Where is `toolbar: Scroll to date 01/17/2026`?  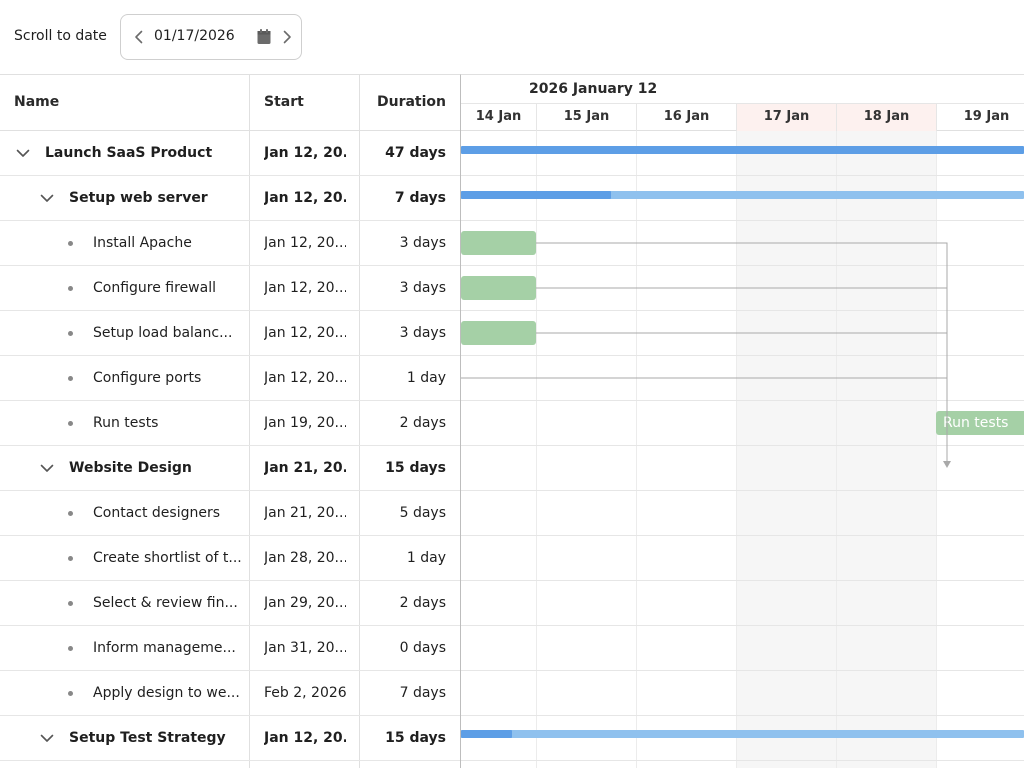 toolbar: Scroll to date 01/17/2026 is located at coordinates (512, 37).